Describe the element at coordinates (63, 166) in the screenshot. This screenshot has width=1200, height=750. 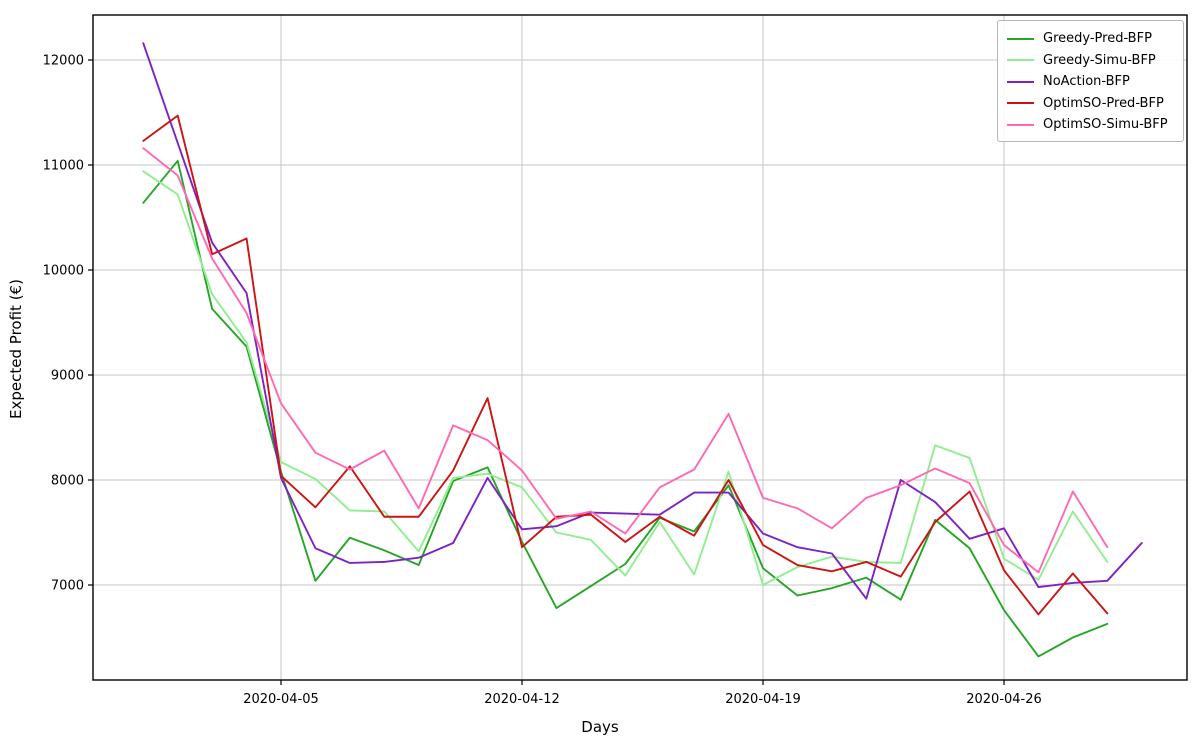
I see `y-tick-label: 11000` at that location.